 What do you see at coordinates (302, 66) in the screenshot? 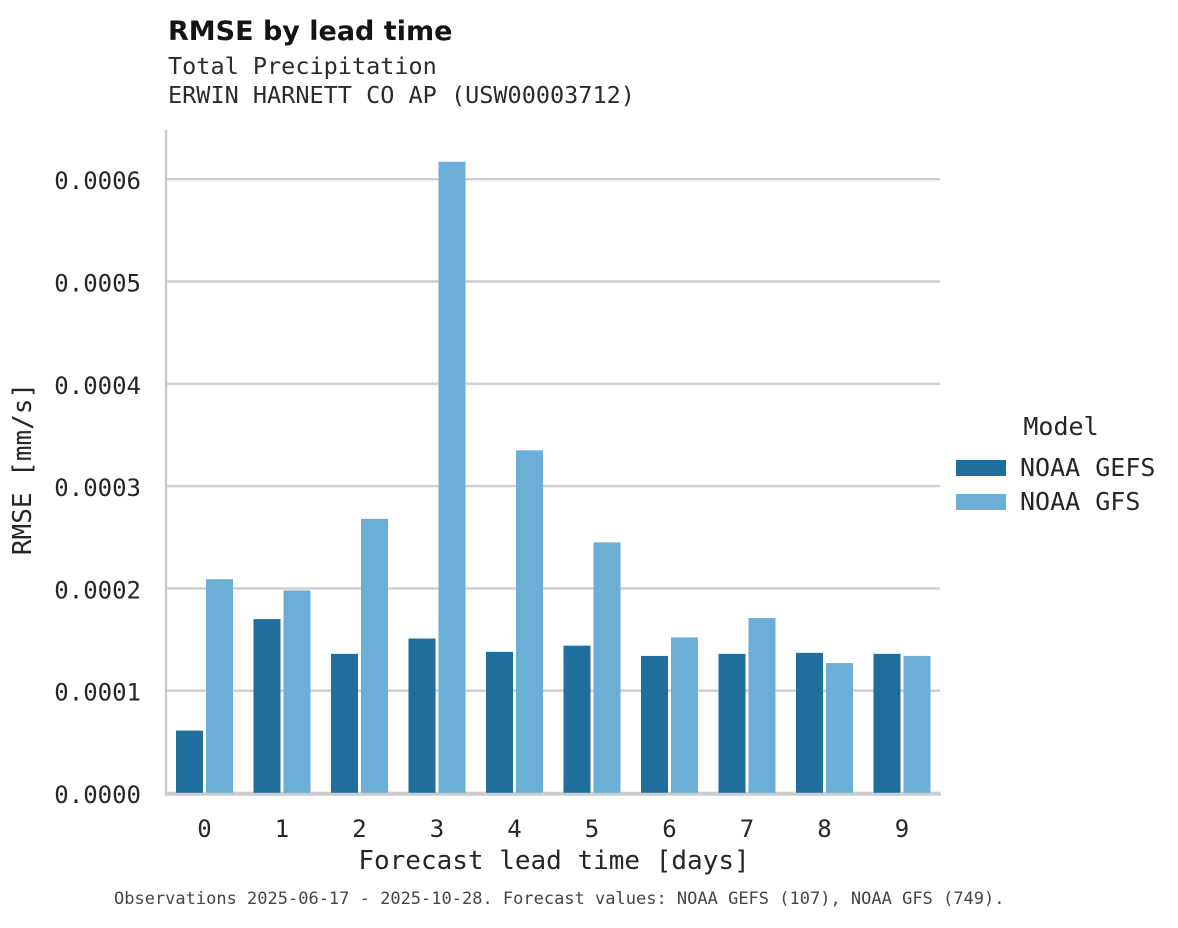
I see `chart-subtitle-variable: Total Precipitation` at bounding box center [302, 66].